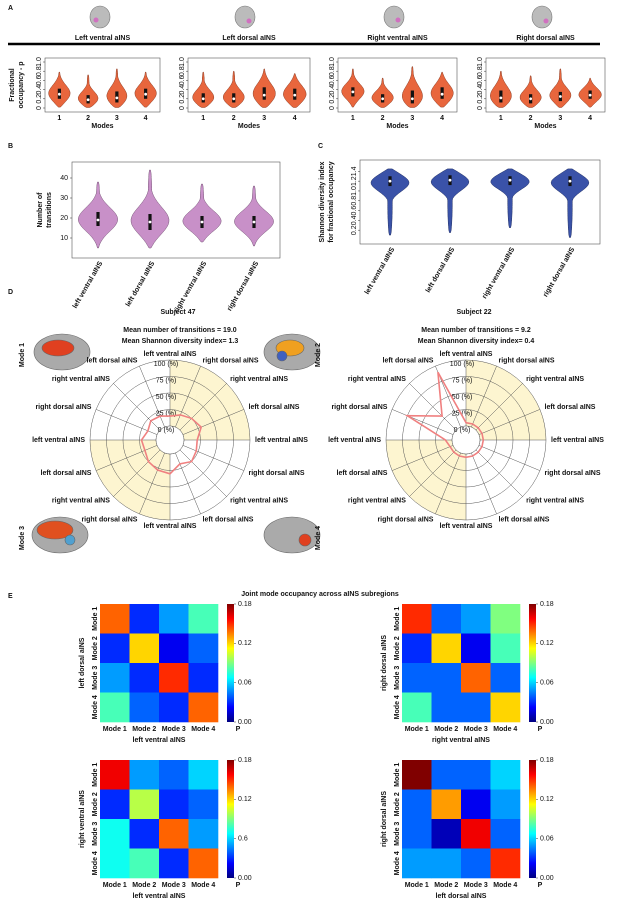 The height and width of the screenshot is (900, 617). Describe the element at coordinates (476, 330) in the screenshot. I see `chart-subtitle: Mean number of transitions = 9.2` at that location.